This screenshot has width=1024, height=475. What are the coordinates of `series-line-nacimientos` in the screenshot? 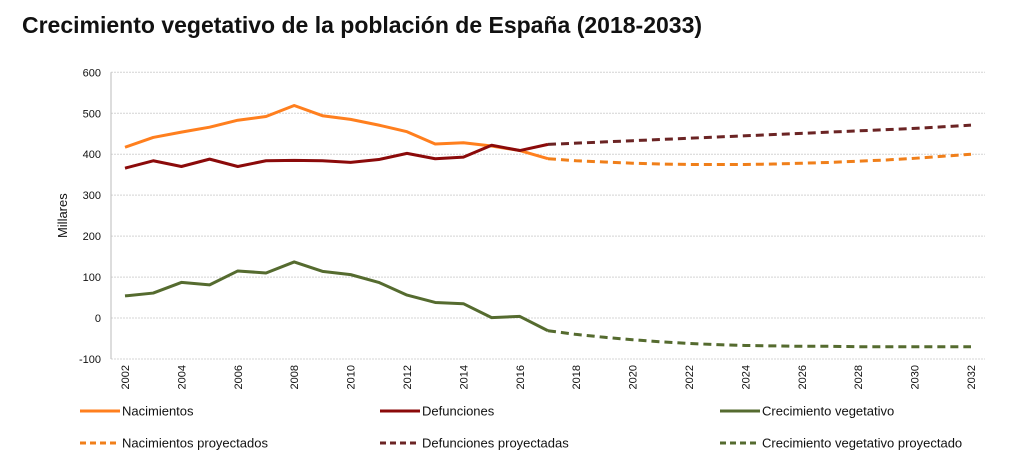 It's located at (336, 132).